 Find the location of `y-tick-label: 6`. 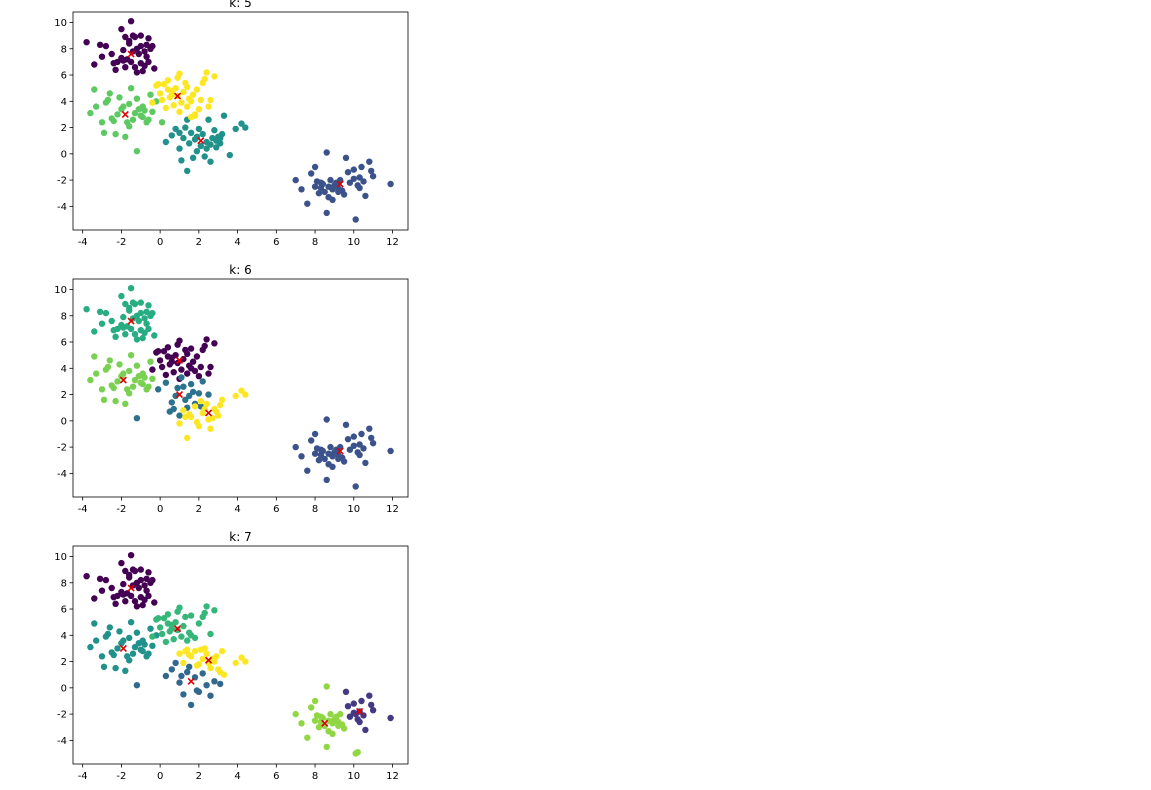

y-tick-label: 6 is located at coordinates (64, 343).